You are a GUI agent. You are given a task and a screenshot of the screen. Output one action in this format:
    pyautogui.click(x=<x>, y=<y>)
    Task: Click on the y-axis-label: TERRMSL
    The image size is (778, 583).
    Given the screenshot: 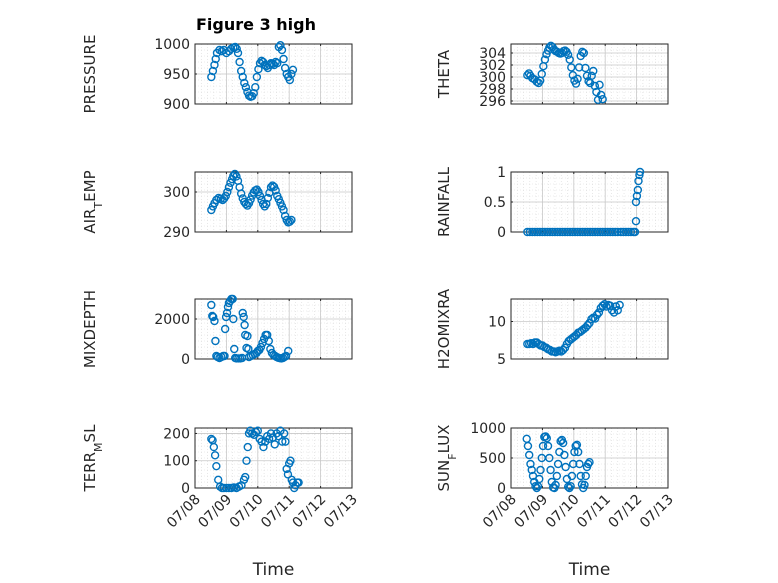 What is the action you would take?
    pyautogui.click(x=93, y=458)
    